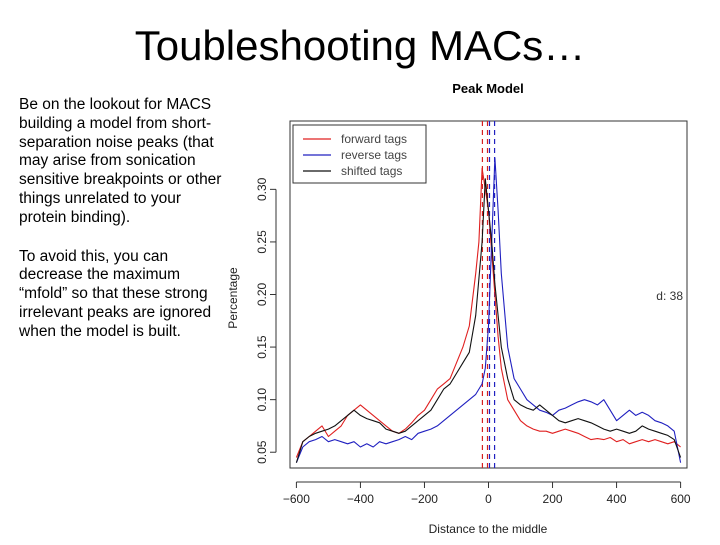 This screenshot has width=720, height=545. Describe the element at coordinates (262, 242) in the screenshot. I see `y-tick-label: 0.25` at that location.